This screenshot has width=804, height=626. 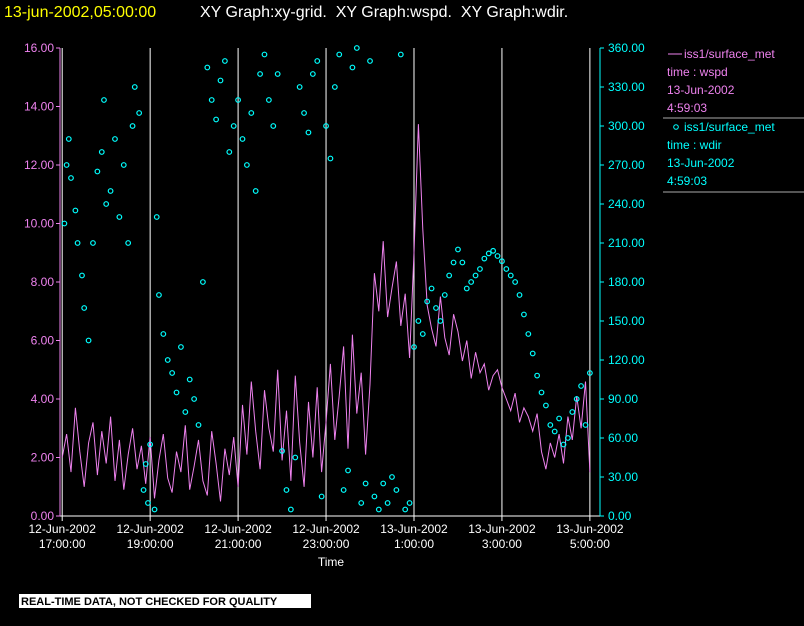 I want to click on legend-name: iss1/surface_met, so click(x=729, y=127).